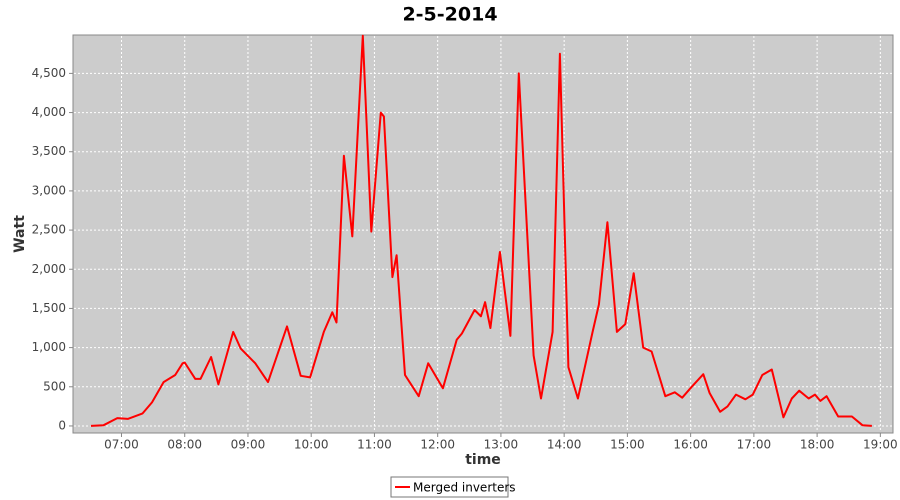 This screenshot has height=500, width=900. Describe the element at coordinates (311, 445) in the screenshot. I see `x-tick-label: 10:00` at that location.